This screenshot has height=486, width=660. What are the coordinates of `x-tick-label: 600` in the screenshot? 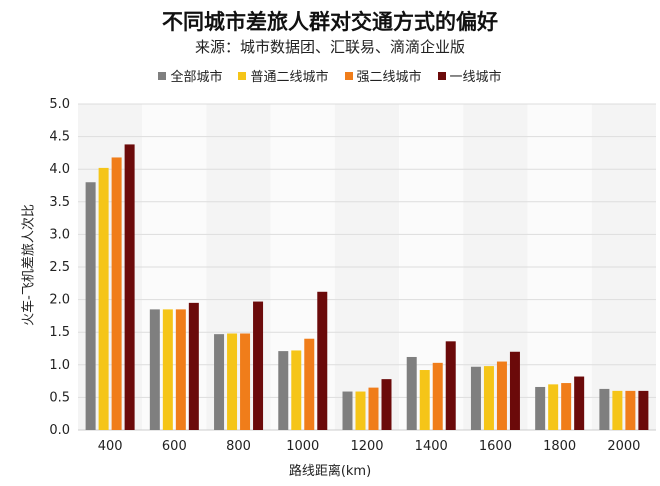 It's located at (174, 446).